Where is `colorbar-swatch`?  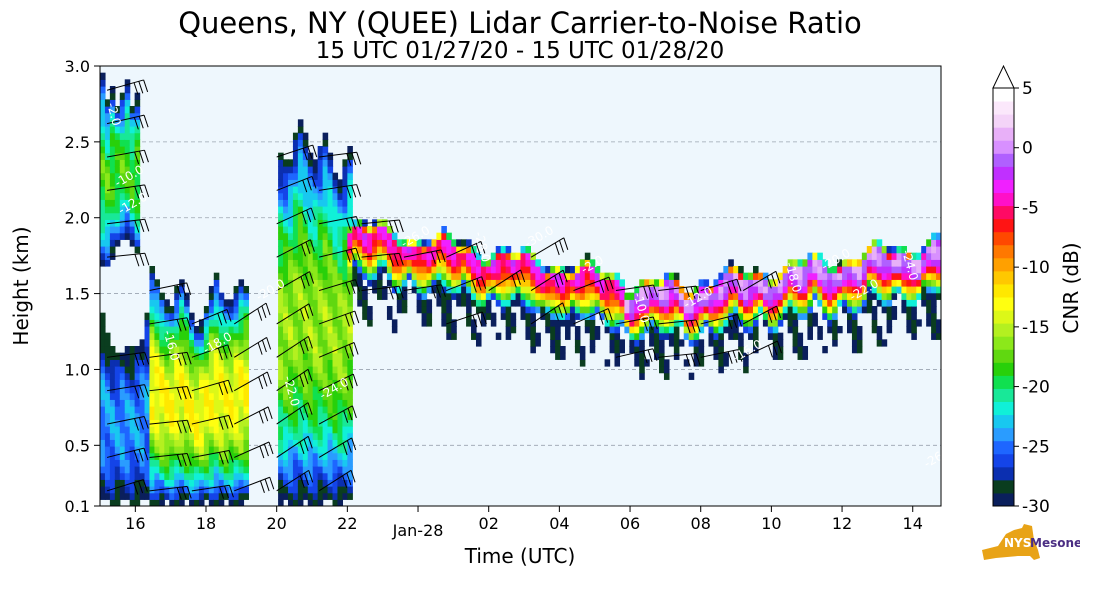
colorbar-swatch is located at coordinates (1003, 134).